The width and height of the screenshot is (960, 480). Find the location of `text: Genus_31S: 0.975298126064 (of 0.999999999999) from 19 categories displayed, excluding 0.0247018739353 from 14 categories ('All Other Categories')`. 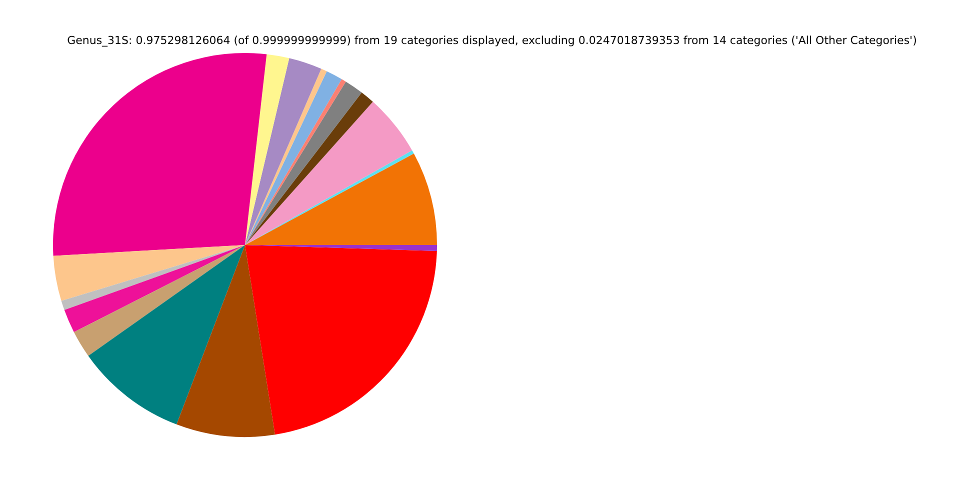

text: Genus_31S: 0.975298126064 (of 0.999999999999) from 19 categories displayed, excluding 0.0247018739353 from 14 categories ('All Other Categories') is located at coordinates (492, 40).